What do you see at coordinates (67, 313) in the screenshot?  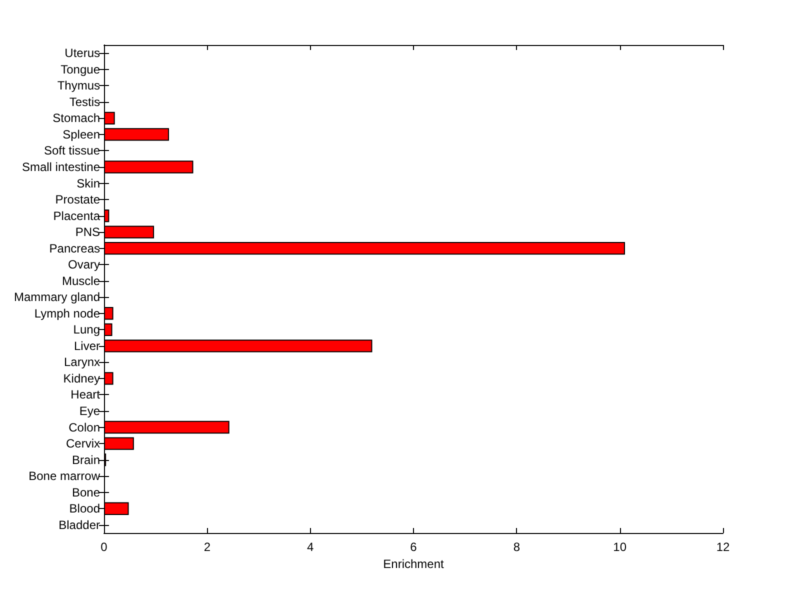 I see `y-tick-label: Lymph node` at bounding box center [67, 313].